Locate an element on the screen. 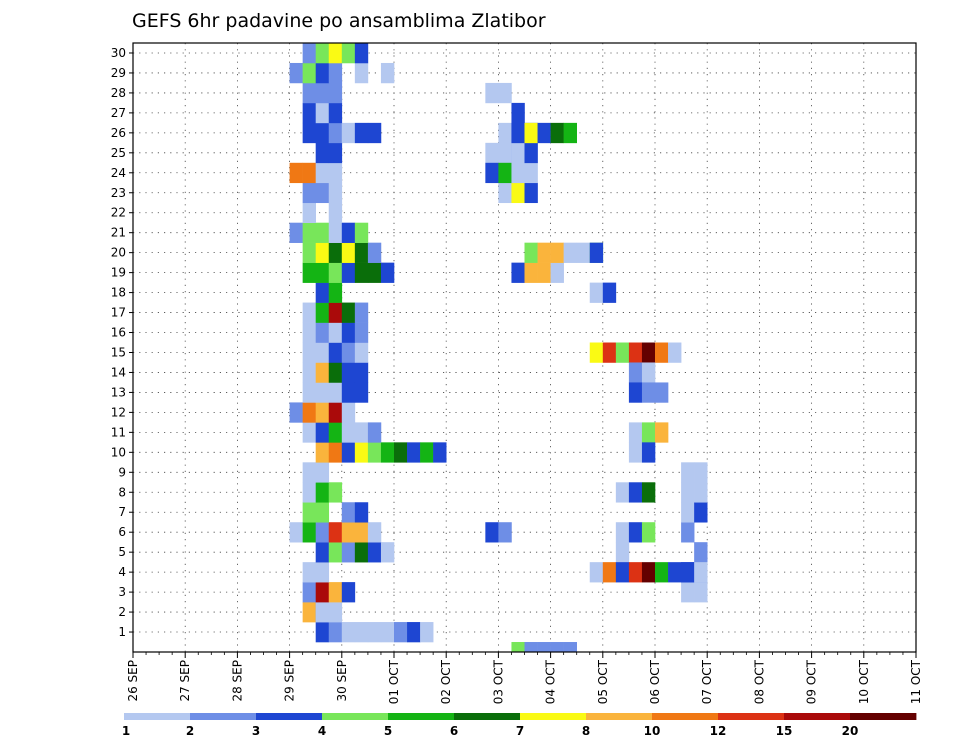 This screenshot has height=742, width=960. y-tick-label: 9 is located at coordinates (122, 472).